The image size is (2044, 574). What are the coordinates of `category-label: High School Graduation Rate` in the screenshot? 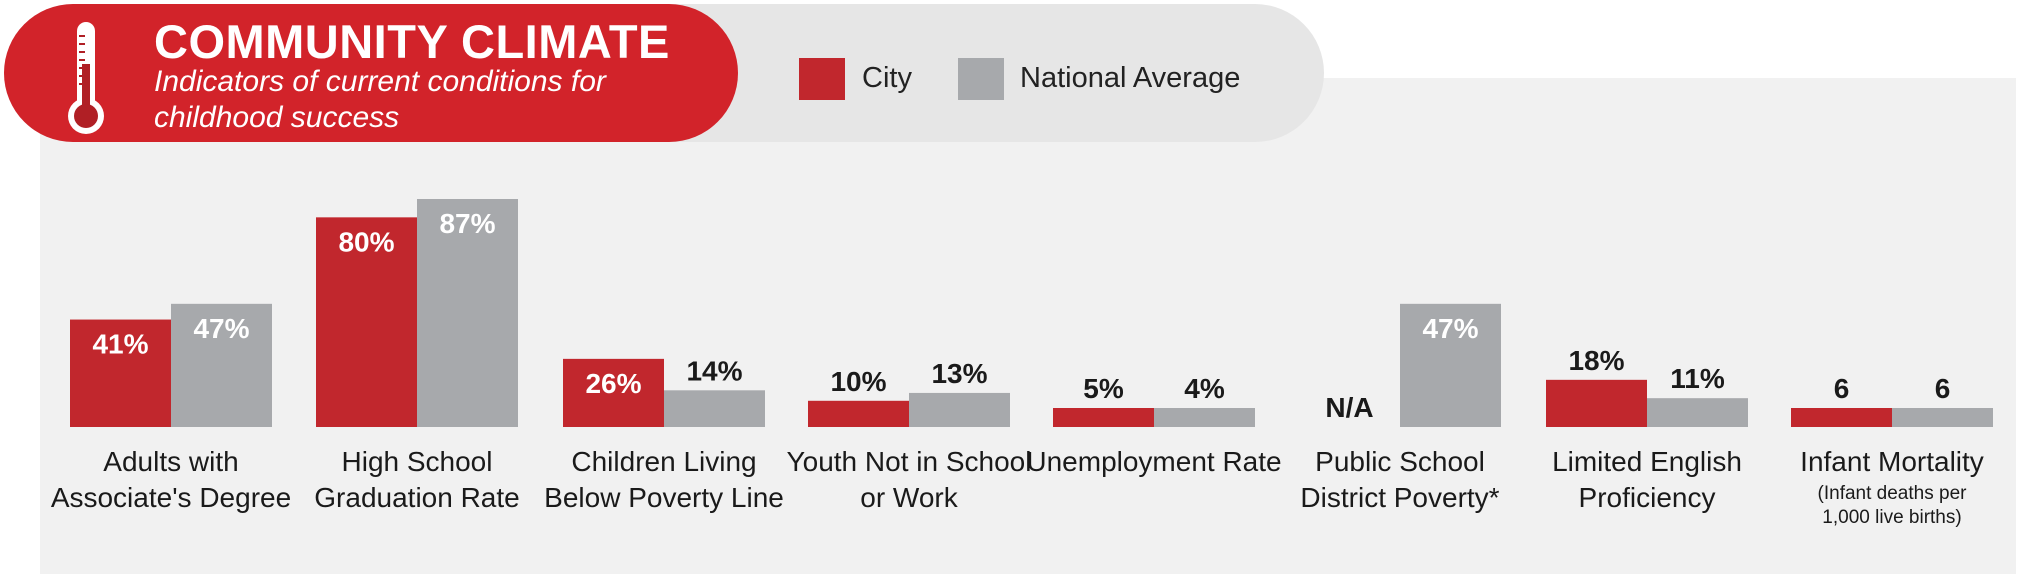 It's located at (417, 480).